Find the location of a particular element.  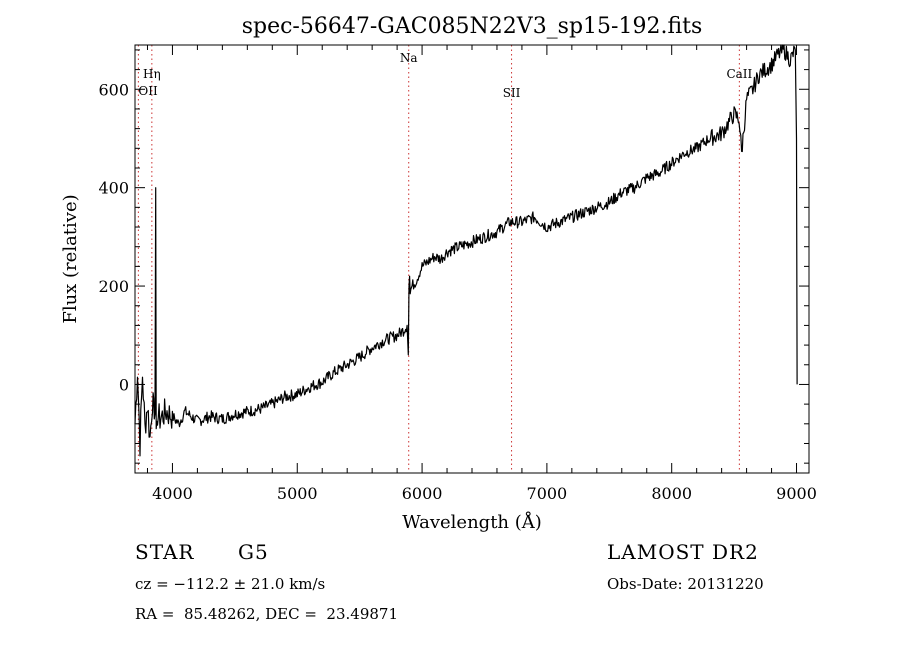

chart-title: spec-56647-GAC085N22V3_sp15-192.fits is located at coordinates (472, 26).